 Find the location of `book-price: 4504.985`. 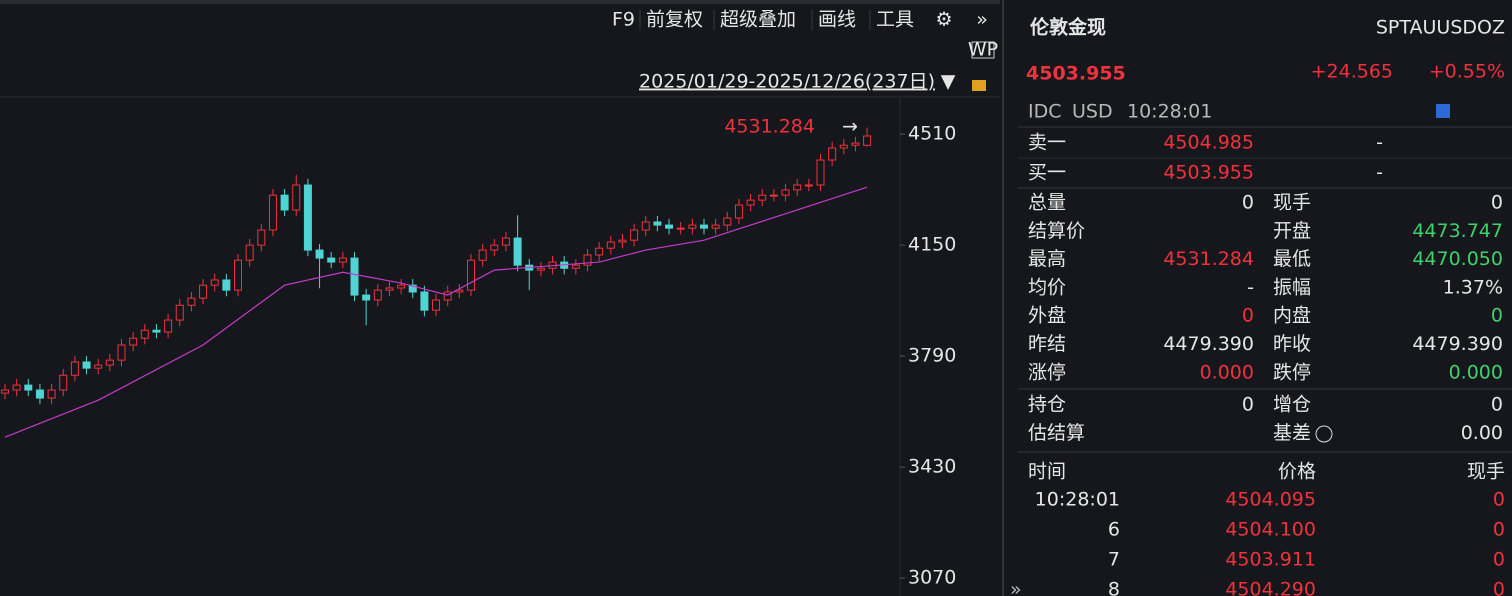

book-price: 4504.985 is located at coordinates (1208, 143).